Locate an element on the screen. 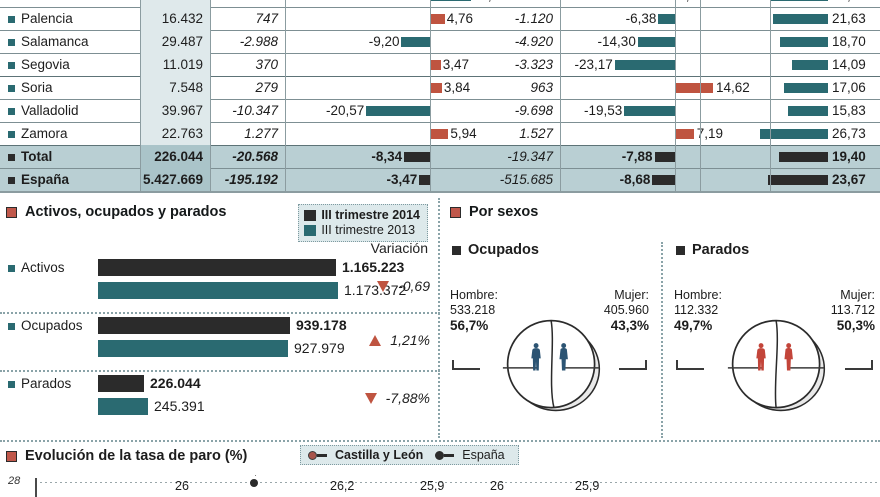 The image size is (880, 497). bar-group: Ocupados 939.178 927.979 1,21% is located at coordinates (220, 343).